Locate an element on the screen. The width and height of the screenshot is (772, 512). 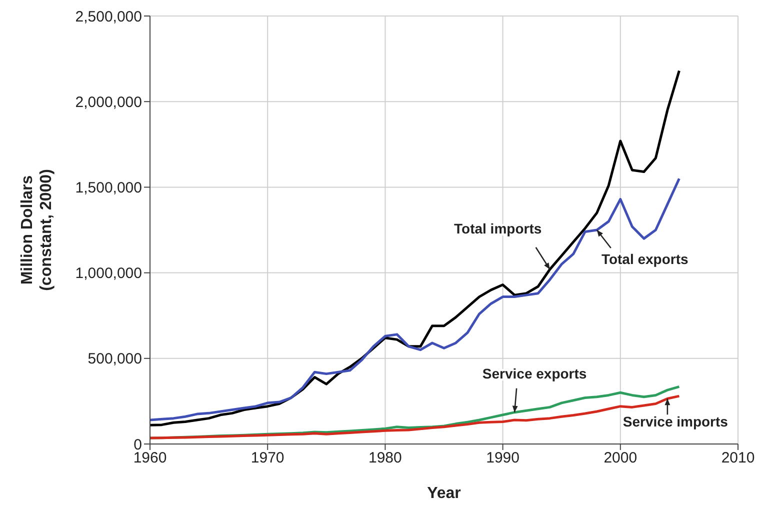
y-tick-label: 2,500,000 is located at coordinates (108, 17).